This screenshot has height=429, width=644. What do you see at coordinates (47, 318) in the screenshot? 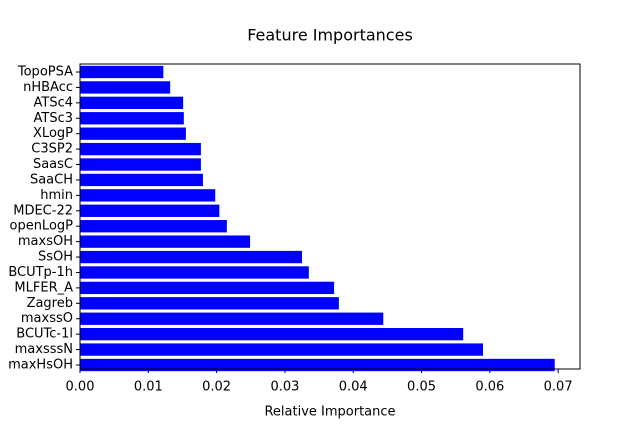
I see `y-tick-label: maxssO` at bounding box center [47, 318].